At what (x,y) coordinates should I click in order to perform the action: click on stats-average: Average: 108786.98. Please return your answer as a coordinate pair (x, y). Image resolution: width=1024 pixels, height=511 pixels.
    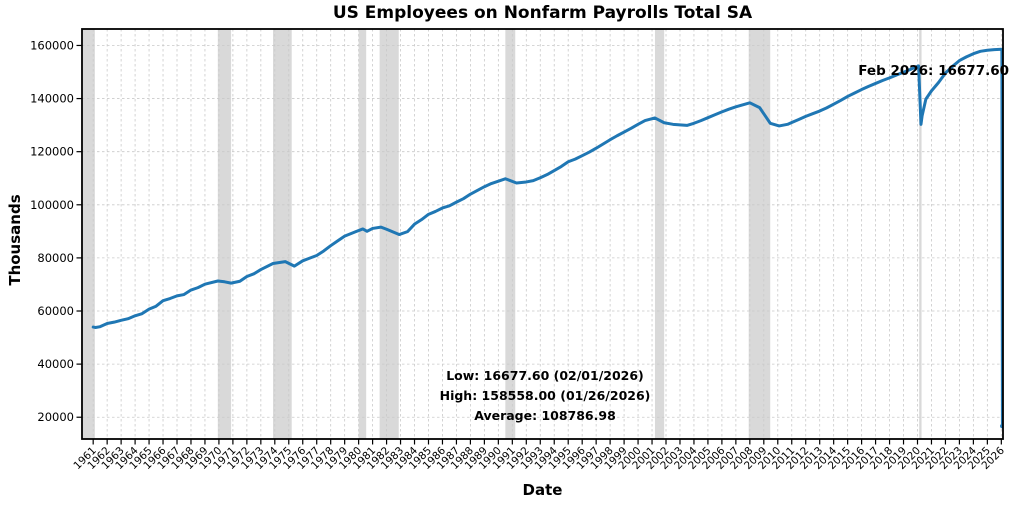
    Looking at the image, I should click on (545, 415).